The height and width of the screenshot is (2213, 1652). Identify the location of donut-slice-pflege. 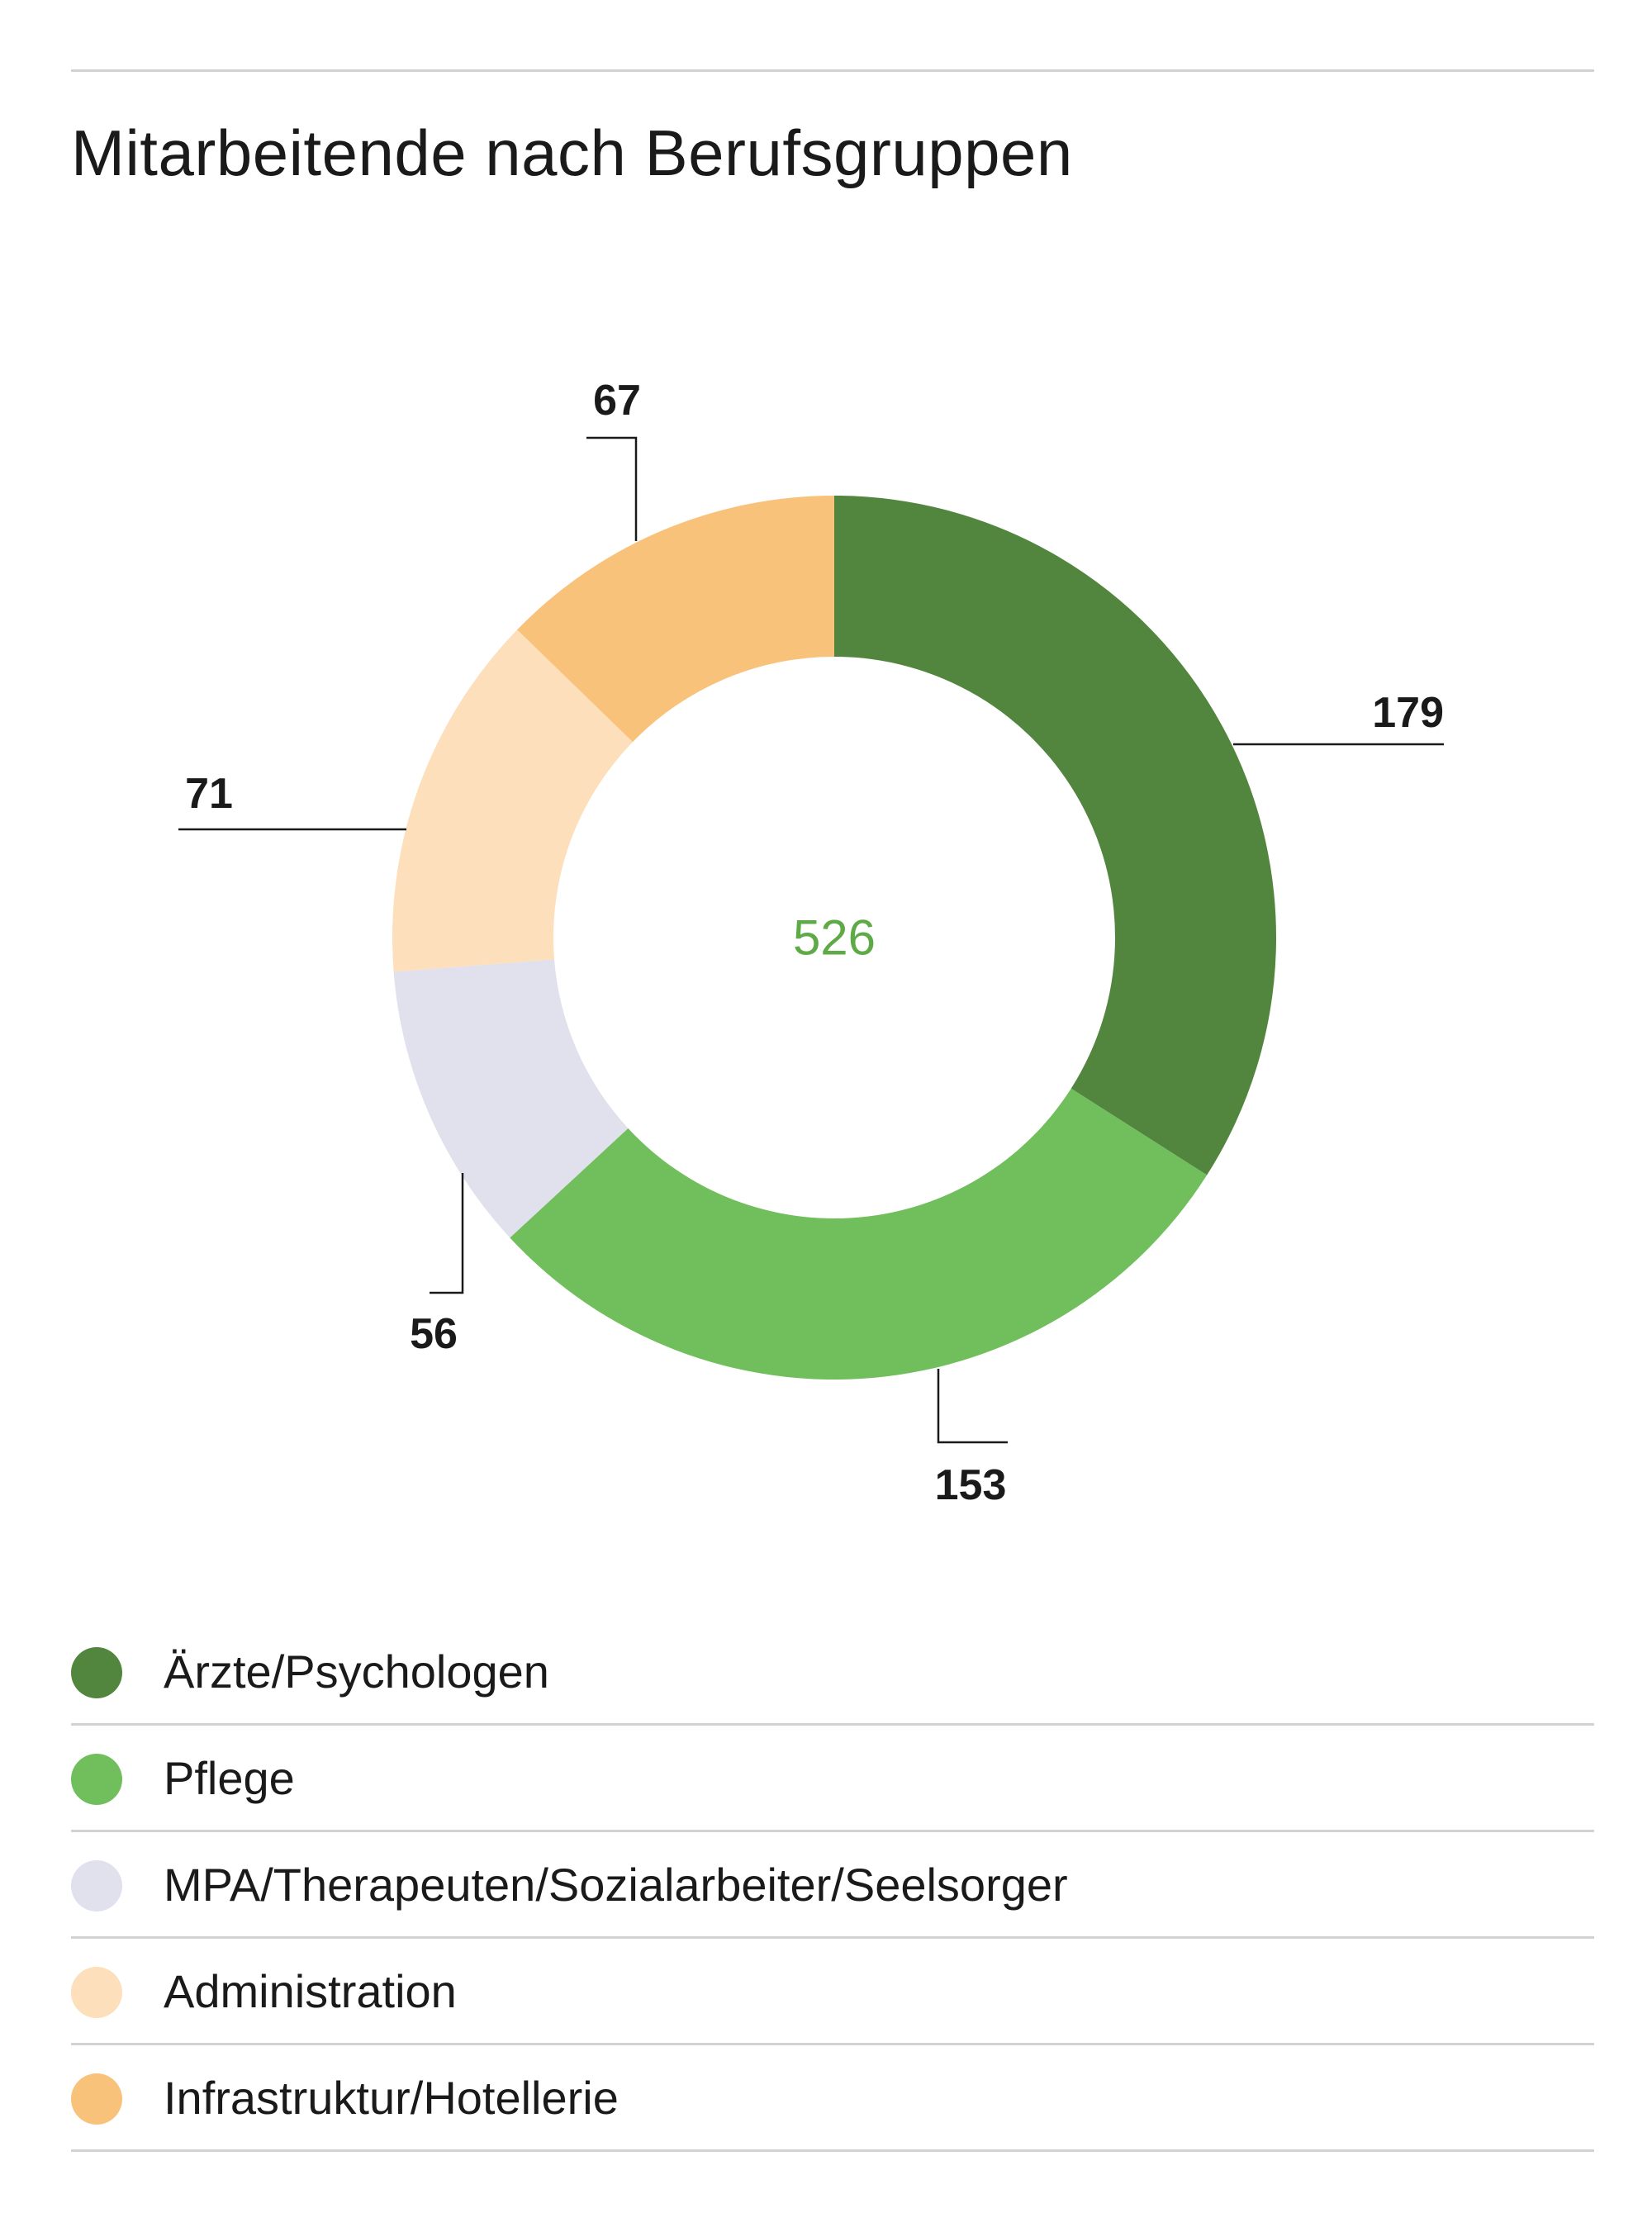
(859, 1234).